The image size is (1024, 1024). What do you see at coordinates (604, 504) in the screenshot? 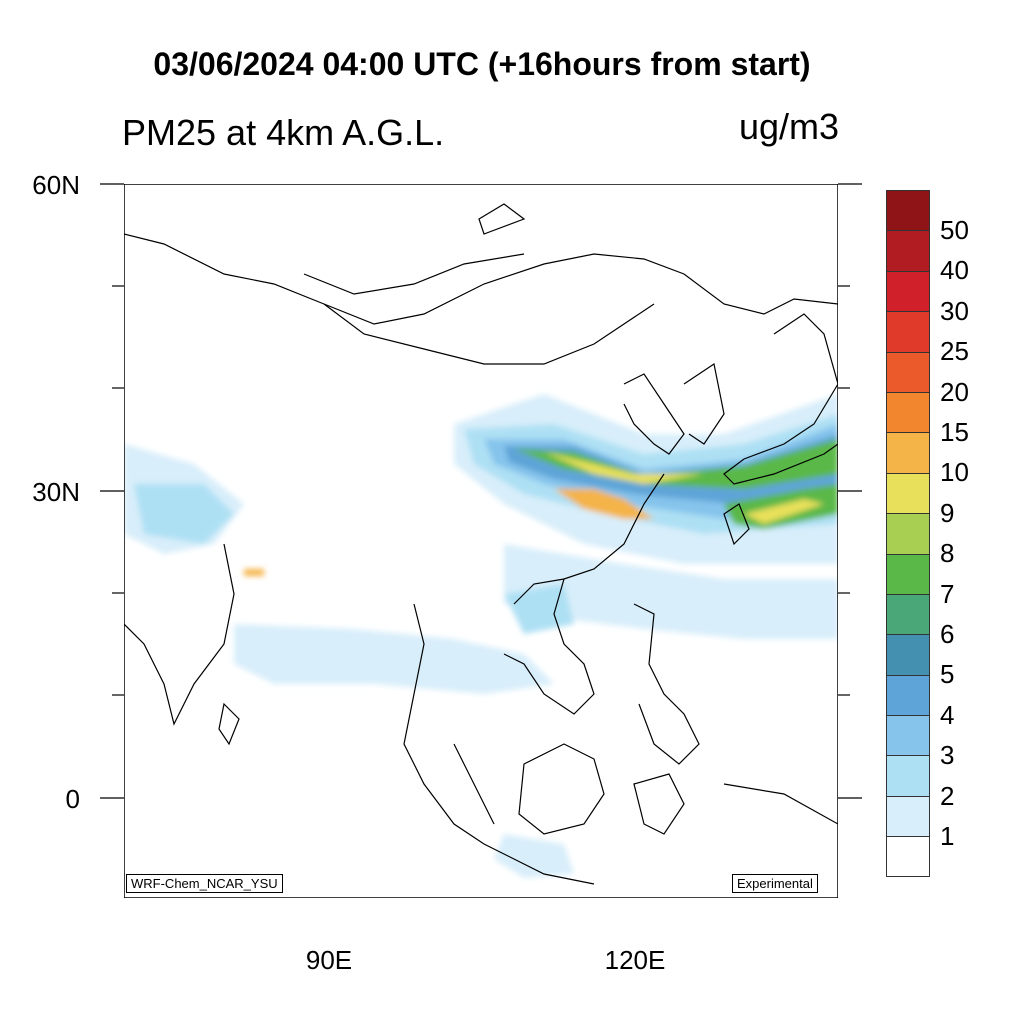
I see `plume-yangtze` at bounding box center [604, 504].